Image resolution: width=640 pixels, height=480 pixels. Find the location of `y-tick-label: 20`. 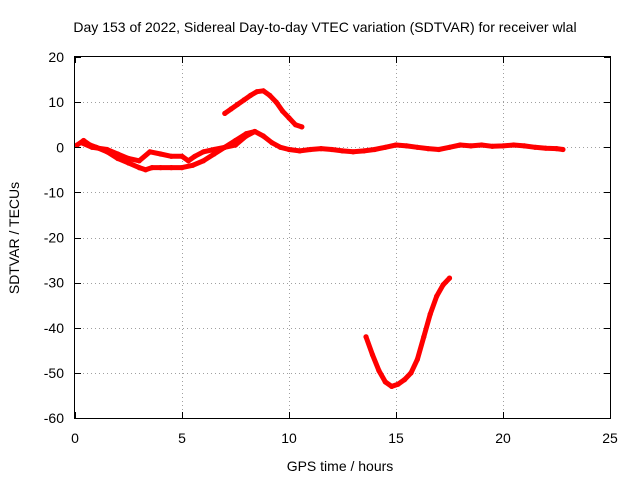

y-tick-label: 20 is located at coordinates (56, 57).